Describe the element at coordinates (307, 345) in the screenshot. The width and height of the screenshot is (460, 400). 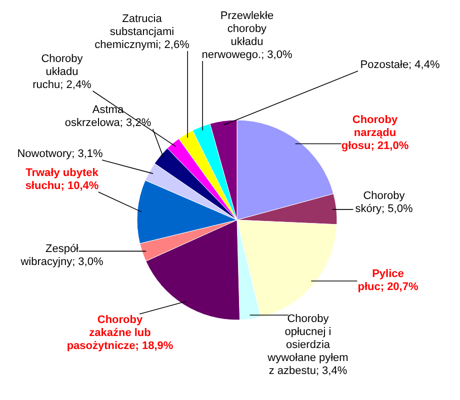
I see `slice-label: Choroby opłucnej i osierdzia wywołane pyłem z azbestu; 3,4%` at that location.